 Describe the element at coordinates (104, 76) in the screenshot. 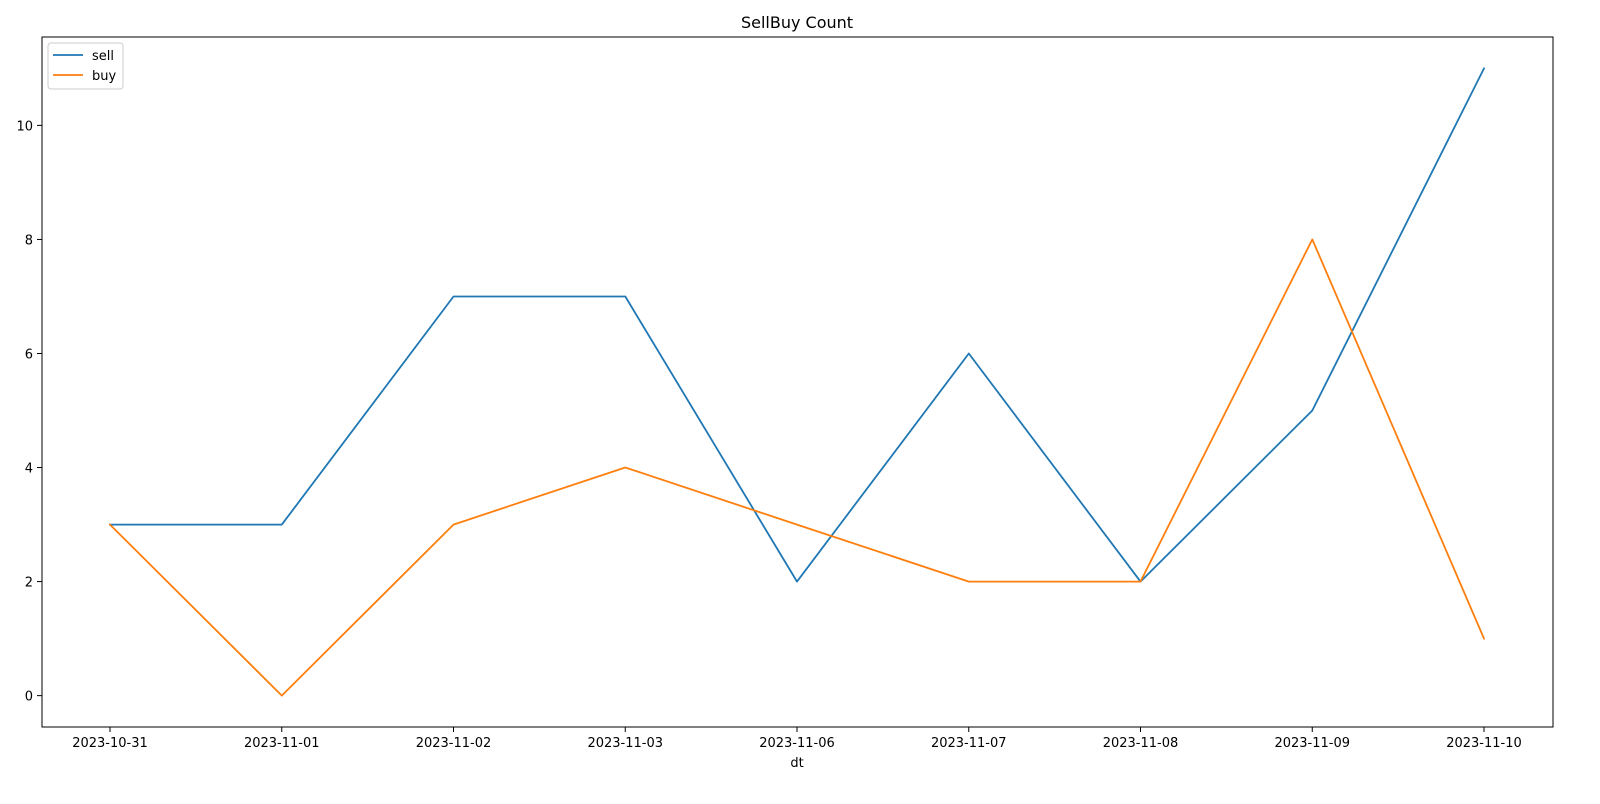

I see `legend-label-buy: buy` at that location.